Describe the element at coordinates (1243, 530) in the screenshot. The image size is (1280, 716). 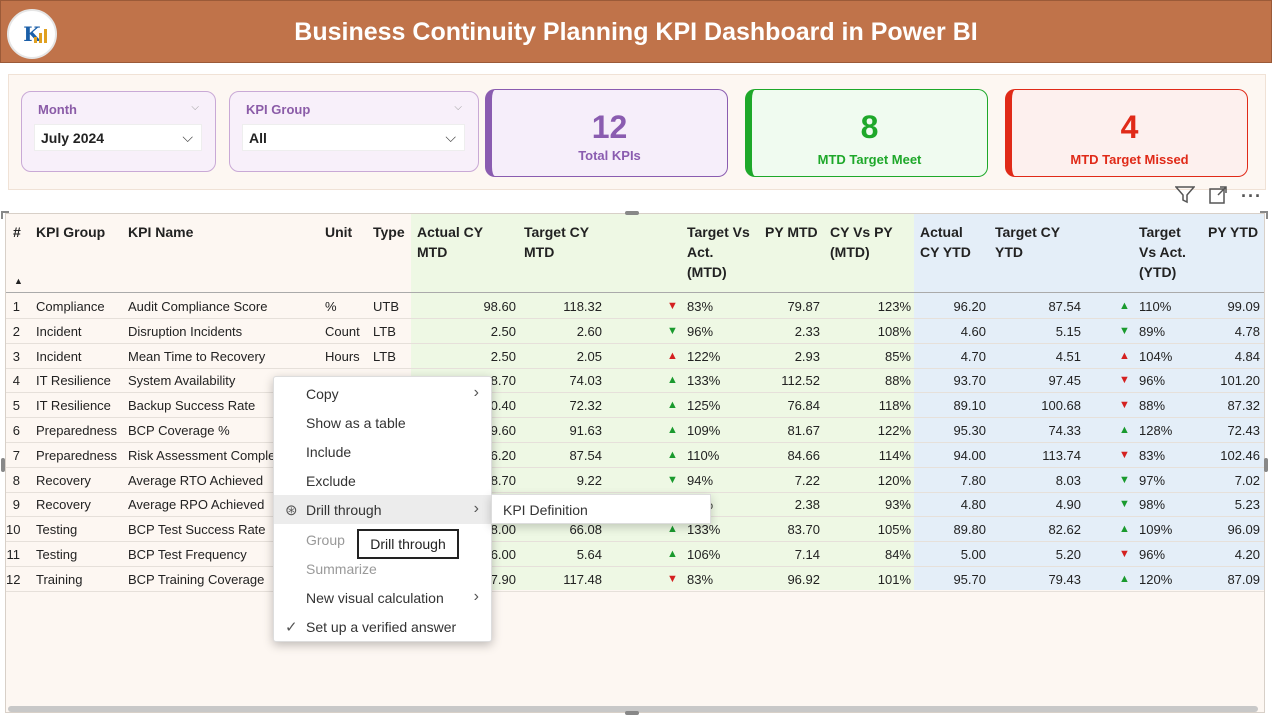
I see `cell-py-ytd: 96.09` at that location.